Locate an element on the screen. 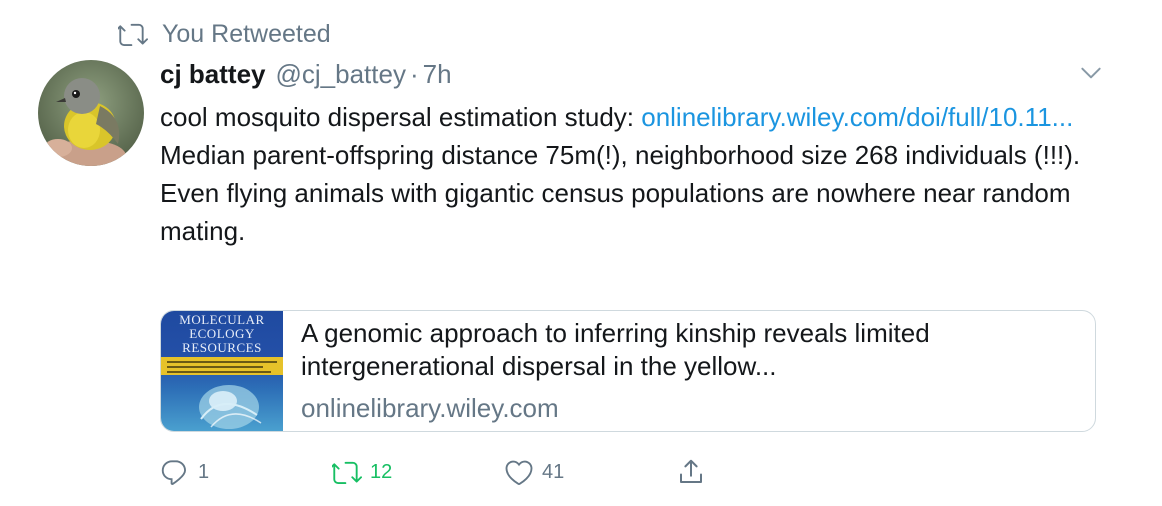  card-thumbnail: MOLECULAR ECOLOGY RESOURCES is located at coordinates (222, 371).